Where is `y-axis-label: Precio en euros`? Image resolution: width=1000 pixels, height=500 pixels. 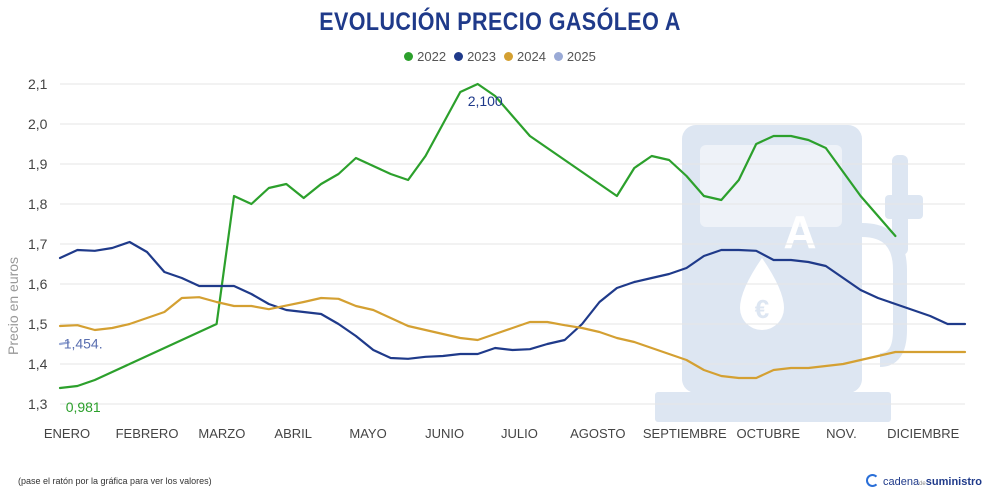 y-axis-label: Precio en euros is located at coordinates (13, 306).